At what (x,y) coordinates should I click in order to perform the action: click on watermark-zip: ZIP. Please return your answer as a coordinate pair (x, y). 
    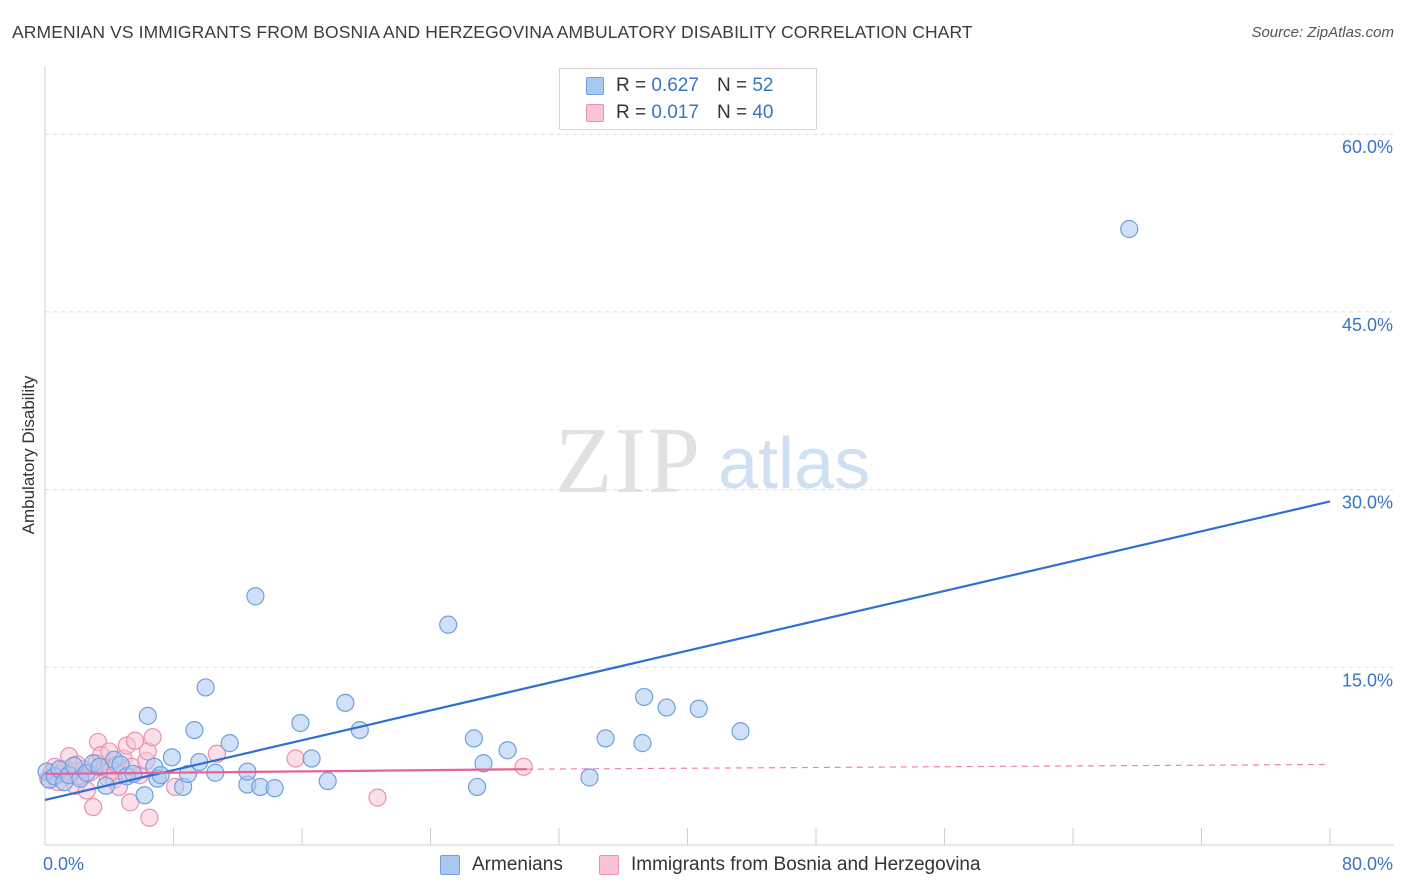
    Looking at the image, I should click on (628, 461).